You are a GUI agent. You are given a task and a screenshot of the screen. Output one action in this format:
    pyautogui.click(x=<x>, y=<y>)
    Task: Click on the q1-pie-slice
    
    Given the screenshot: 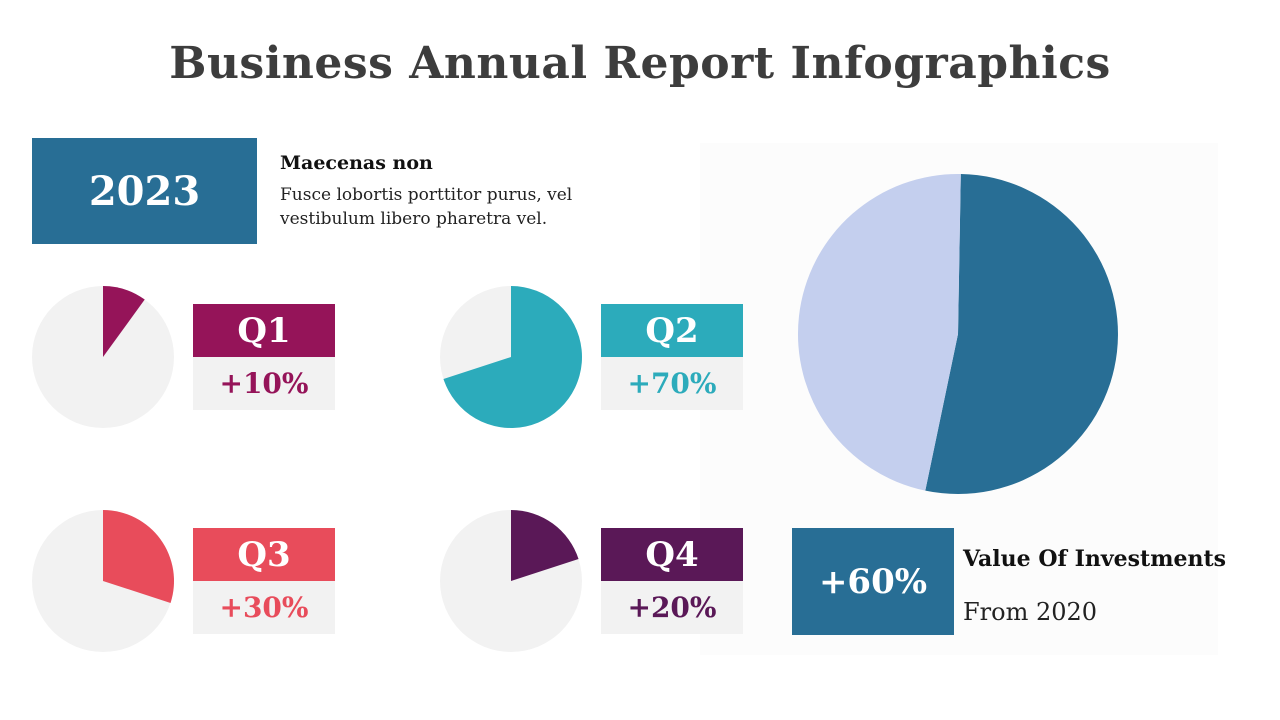 What is the action you would take?
    pyautogui.click(x=124, y=321)
    